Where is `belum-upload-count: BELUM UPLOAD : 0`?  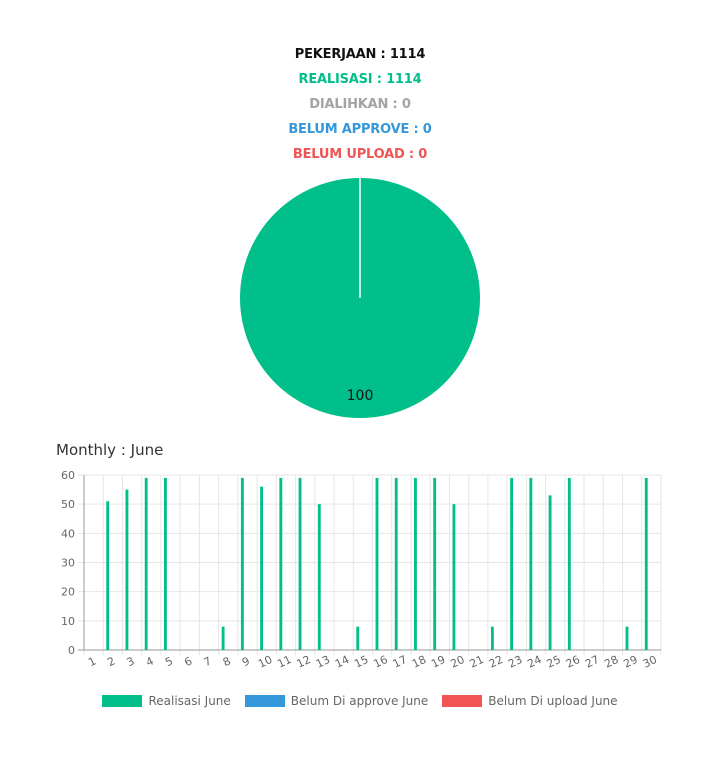
belum-upload-count: BELUM UPLOAD : 0 is located at coordinates (360, 154).